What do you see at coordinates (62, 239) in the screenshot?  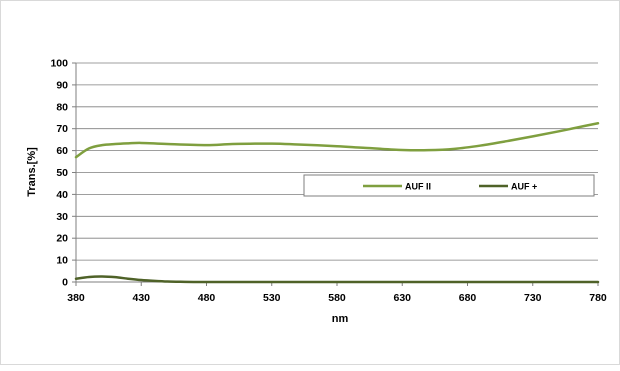 I see `y-tick-label-20: 20` at bounding box center [62, 239].